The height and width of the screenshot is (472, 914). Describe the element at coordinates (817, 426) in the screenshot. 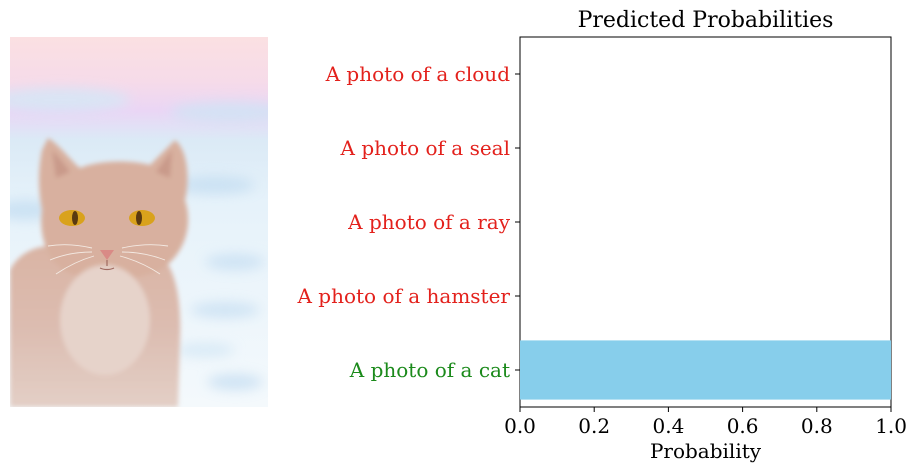

I see `x-tick-label: 0.8` at that location.